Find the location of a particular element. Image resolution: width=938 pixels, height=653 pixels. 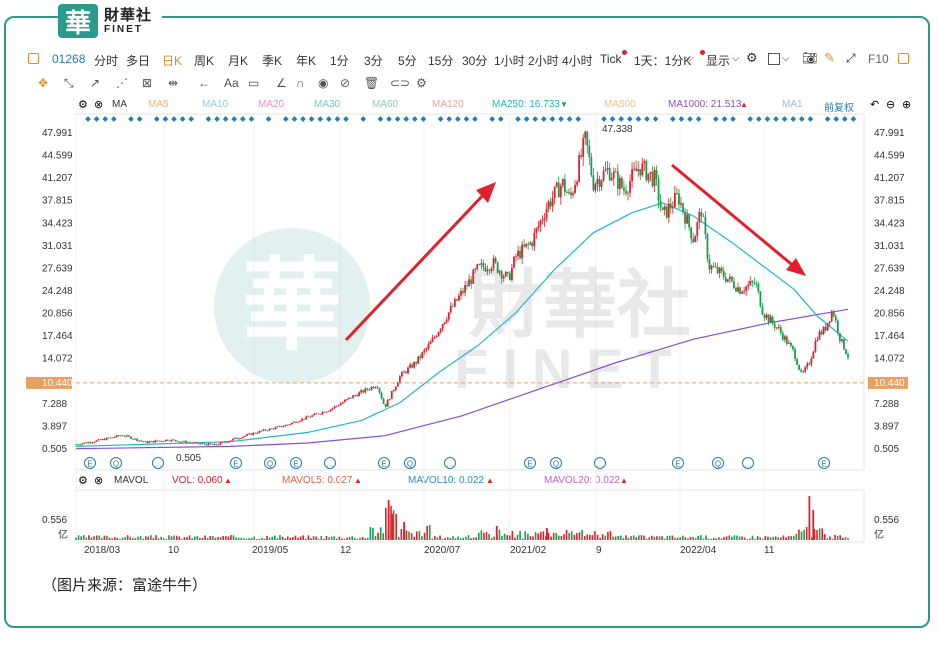

ma-item-9: MA1 is located at coordinates (792, 104).